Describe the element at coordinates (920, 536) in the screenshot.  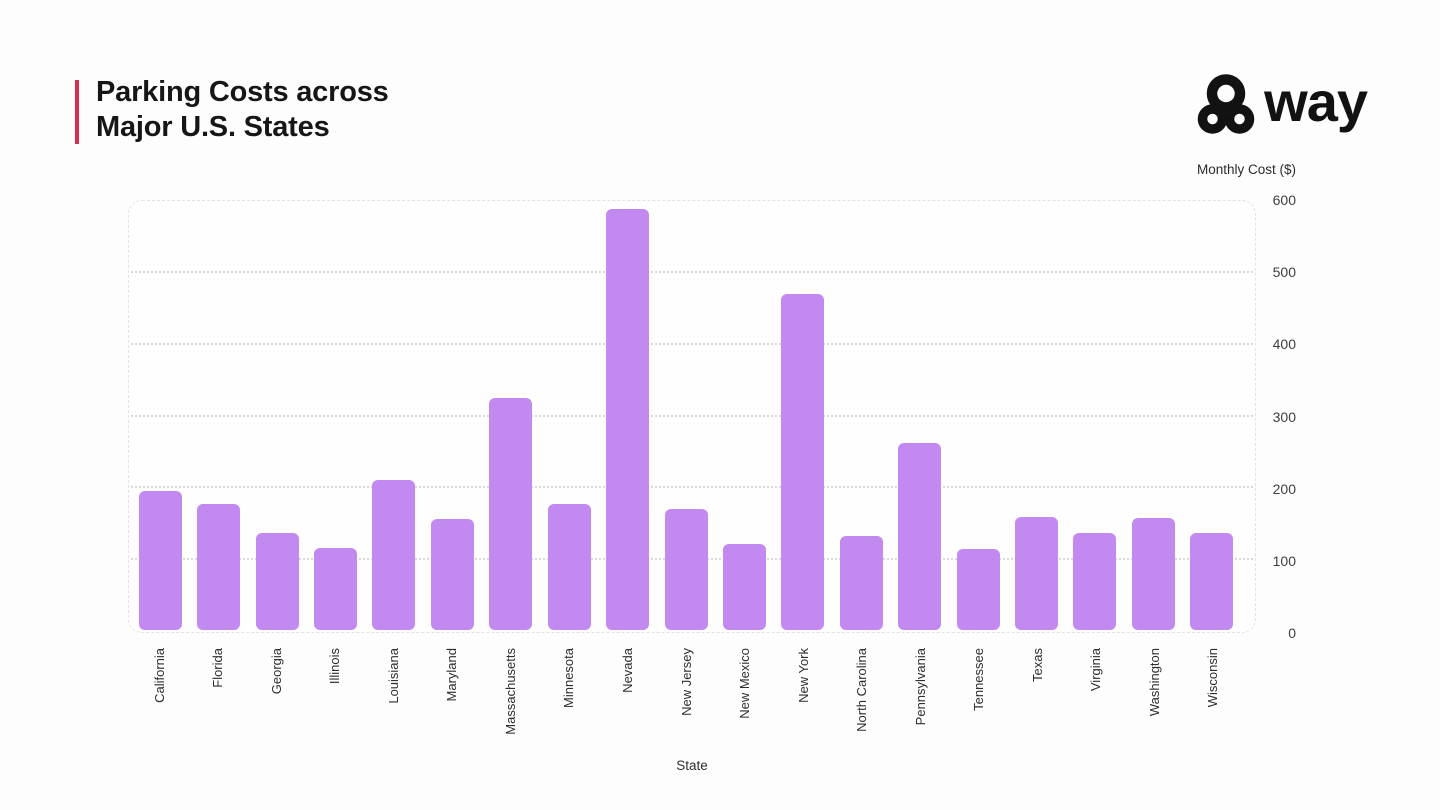
I see `bar-pennsylvania` at that location.